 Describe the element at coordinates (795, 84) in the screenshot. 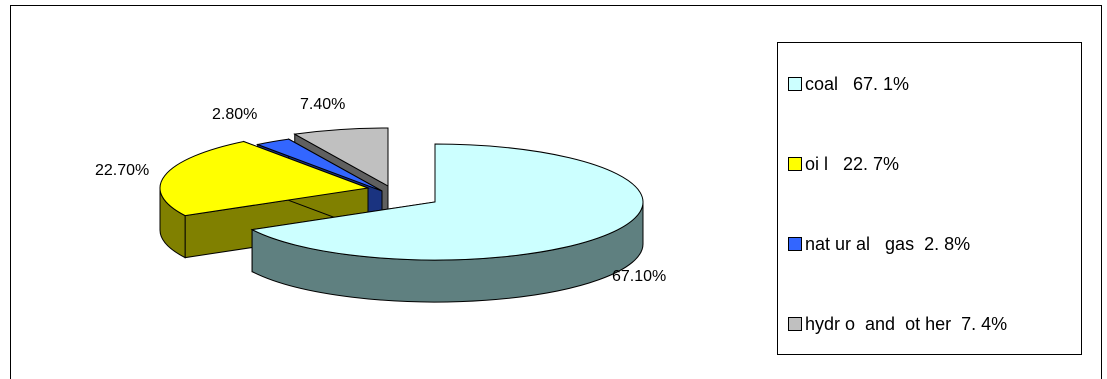

I see `legend-swatch-coal` at that location.